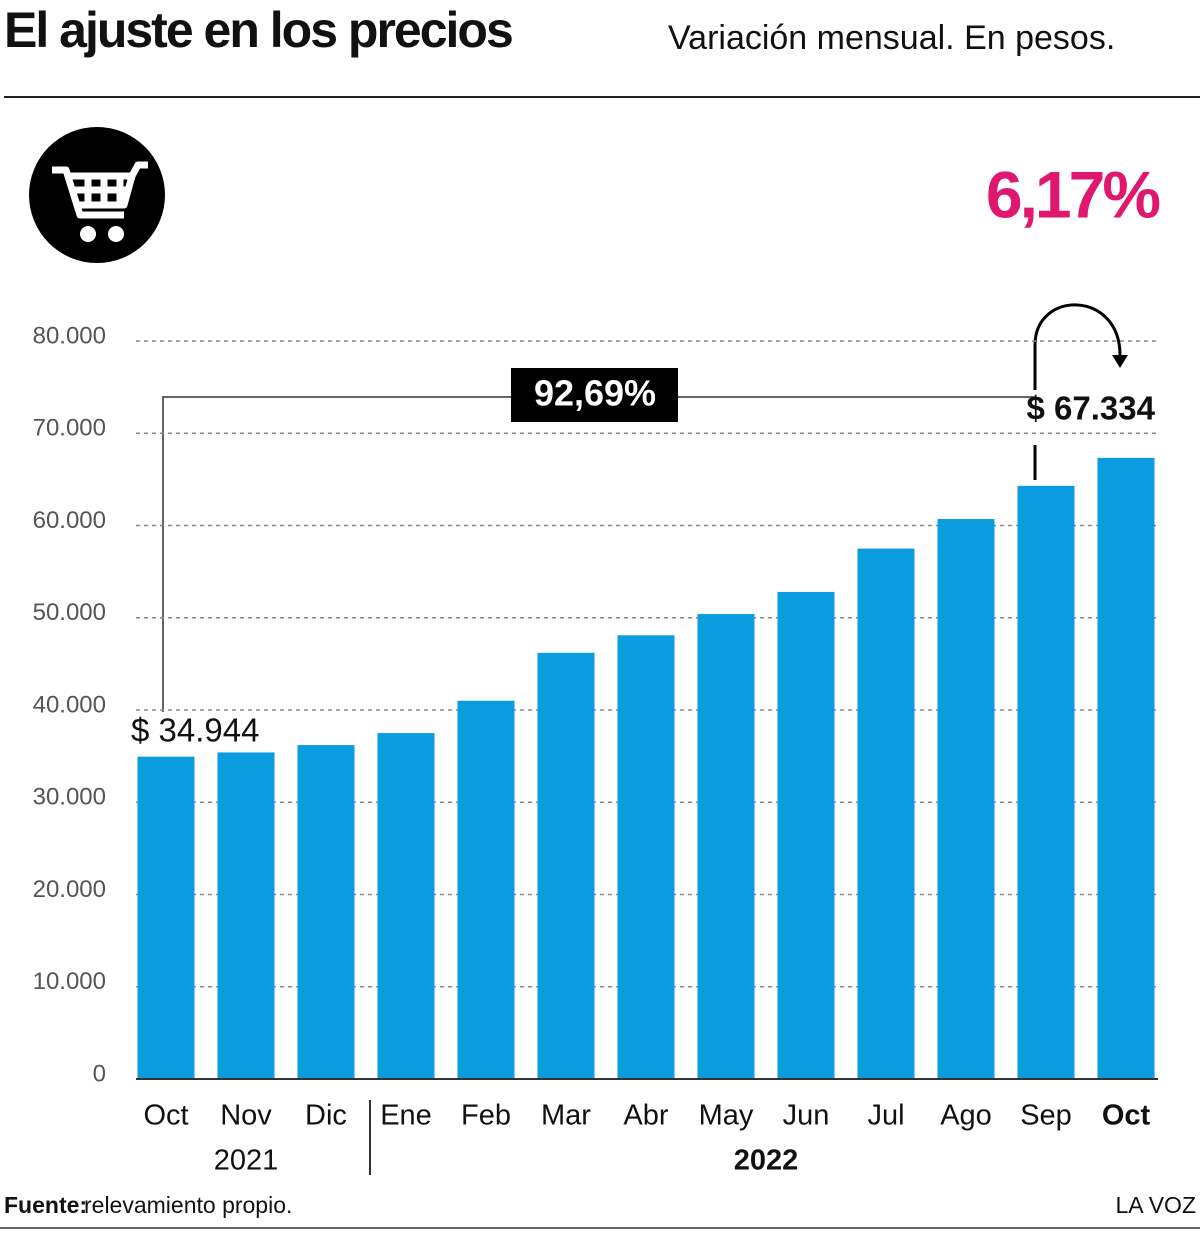 The height and width of the screenshot is (1236, 1200). Describe the element at coordinates (246, 1161) in the screenshot. I see `year-label: 2021` at that location.